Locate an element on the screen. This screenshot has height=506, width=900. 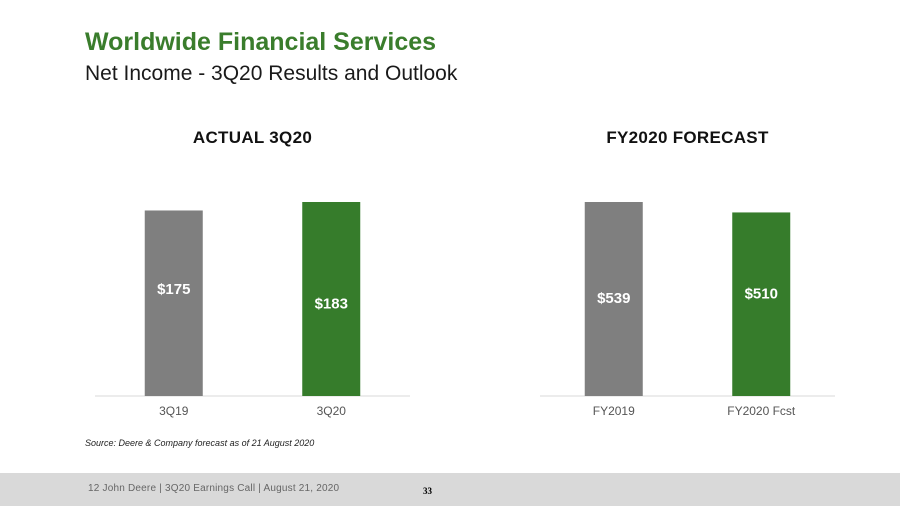
chart-title-1: ACTUAL 3Q20 is located at coordinates (252, 137).